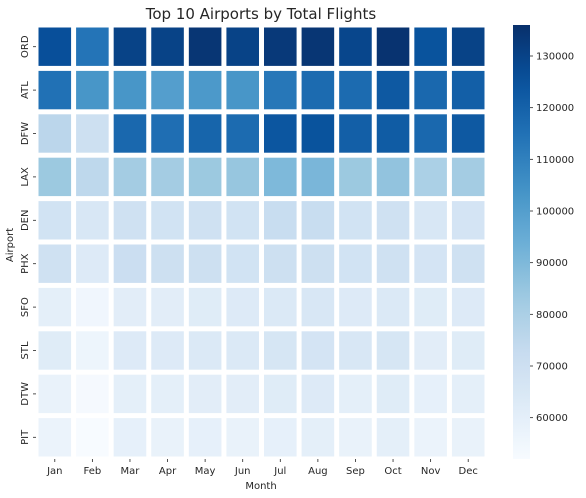 The image size is (586, 498). I want to click on cell-STL-Dec, so click(468, 350).